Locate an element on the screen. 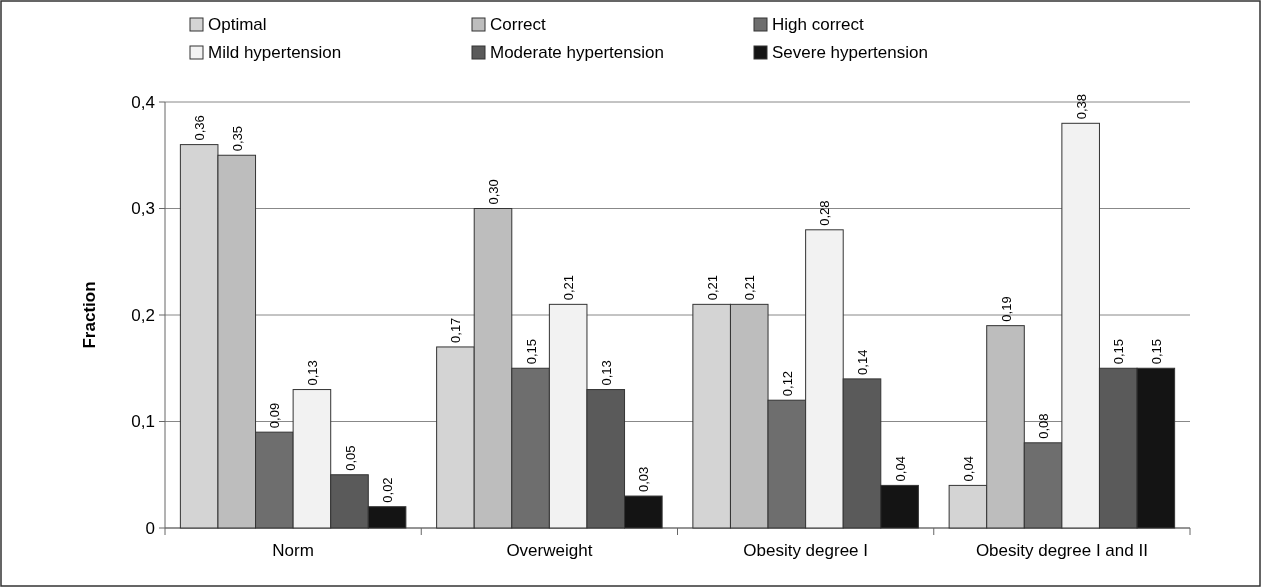  data-label: 0,12 is located at coordinates (787, 383).